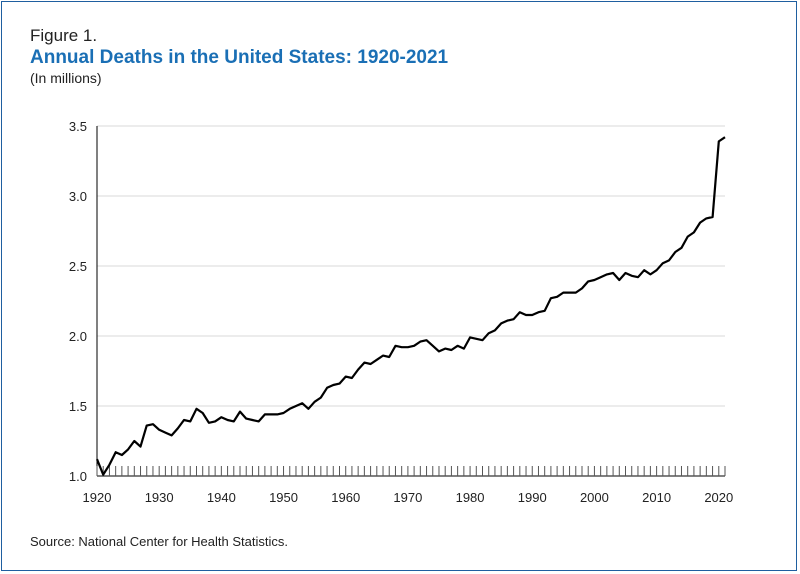 This screenshot has height=574, width=800. What do you see at coordinates (78, 476) in the screenshot?
I see `y-tick-label: 1.0` at bounding box center [78, 476].